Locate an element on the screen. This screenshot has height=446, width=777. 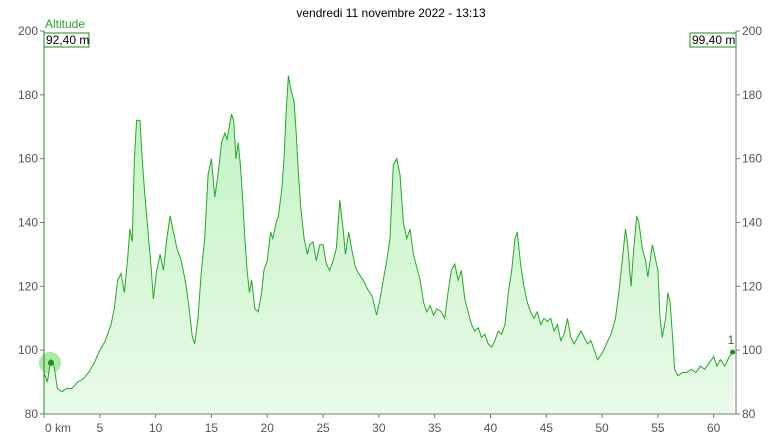
y-tick-label-right: 140 is located at coordinates (752, 223).